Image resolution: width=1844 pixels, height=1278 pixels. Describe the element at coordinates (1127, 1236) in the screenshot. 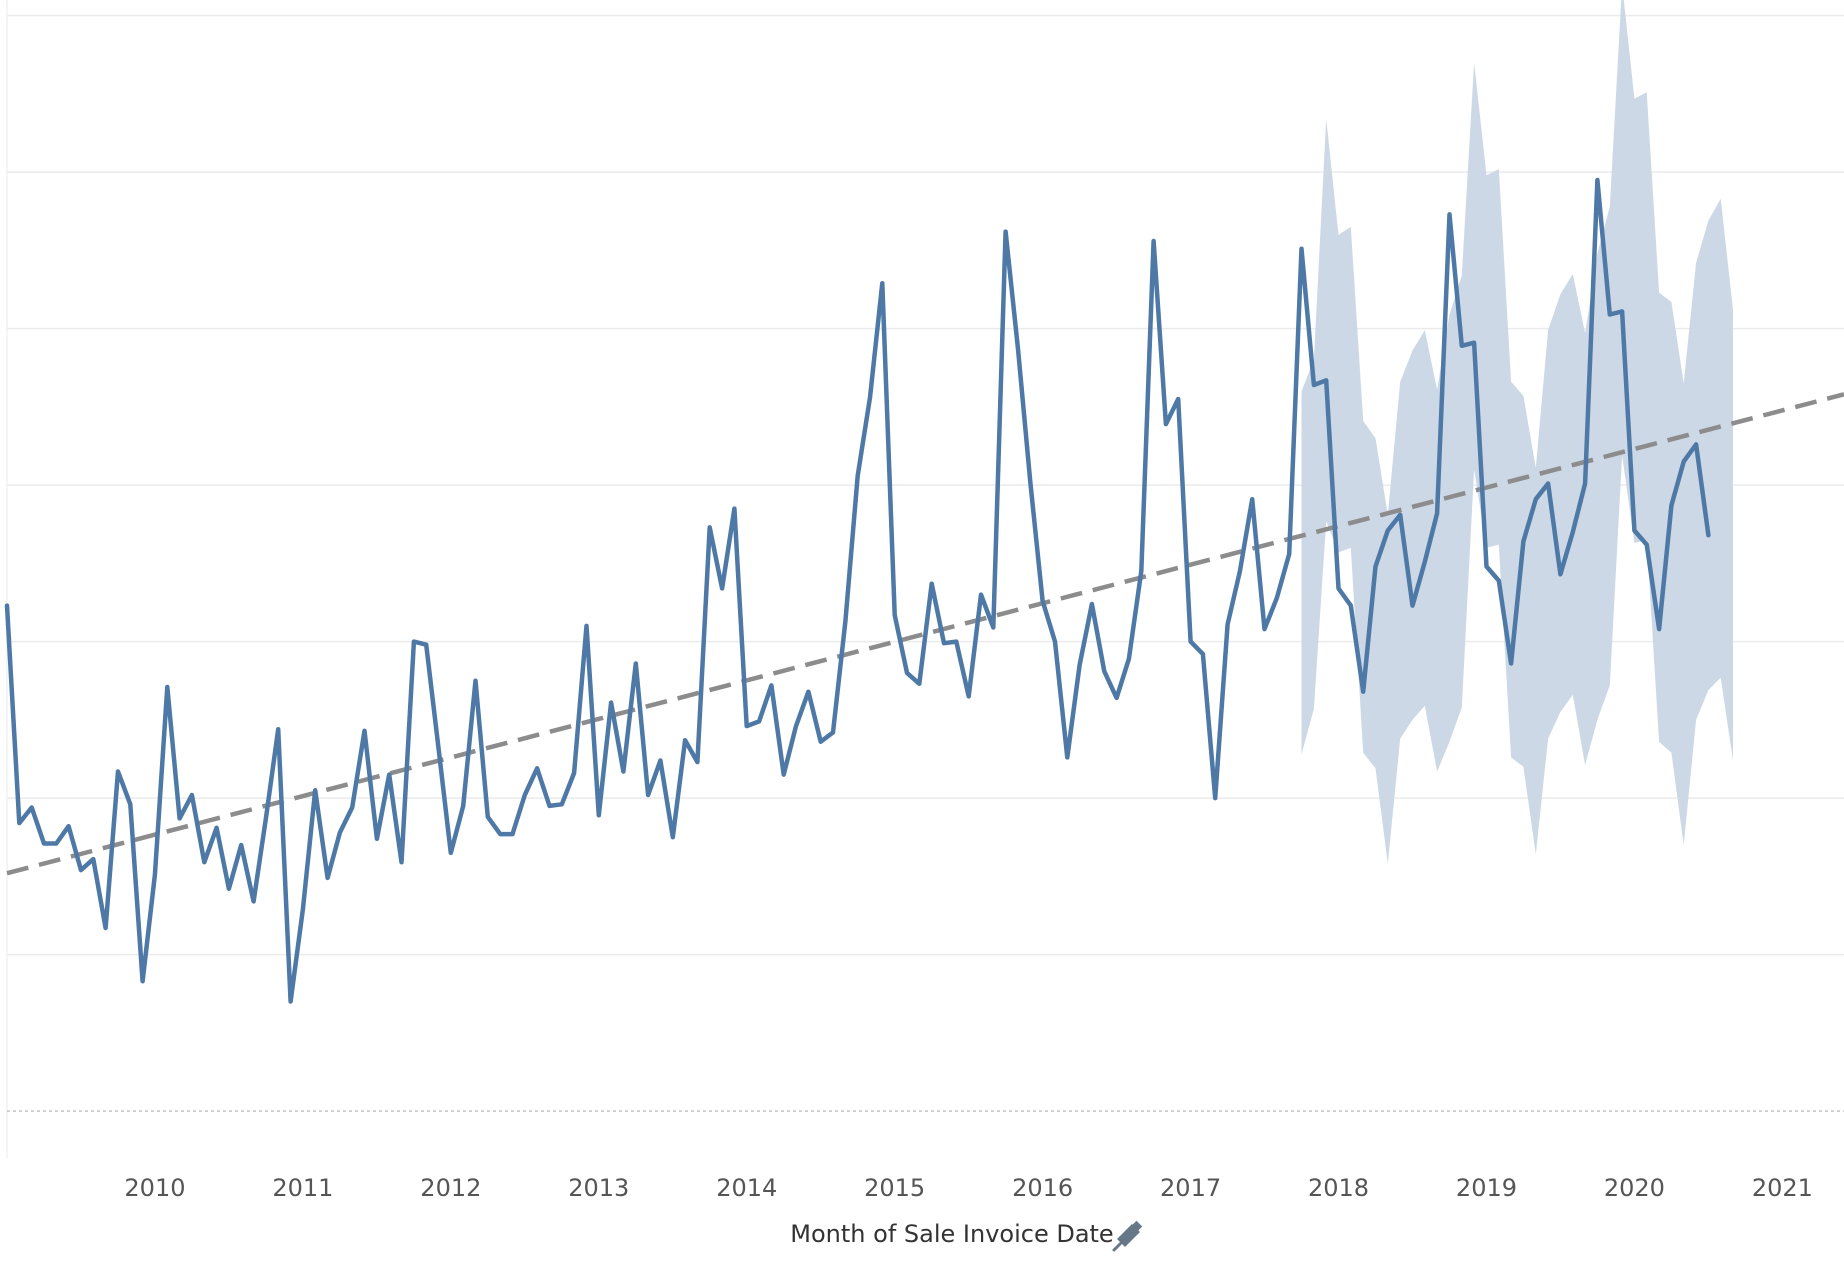

I see `pin-icon` at that location.